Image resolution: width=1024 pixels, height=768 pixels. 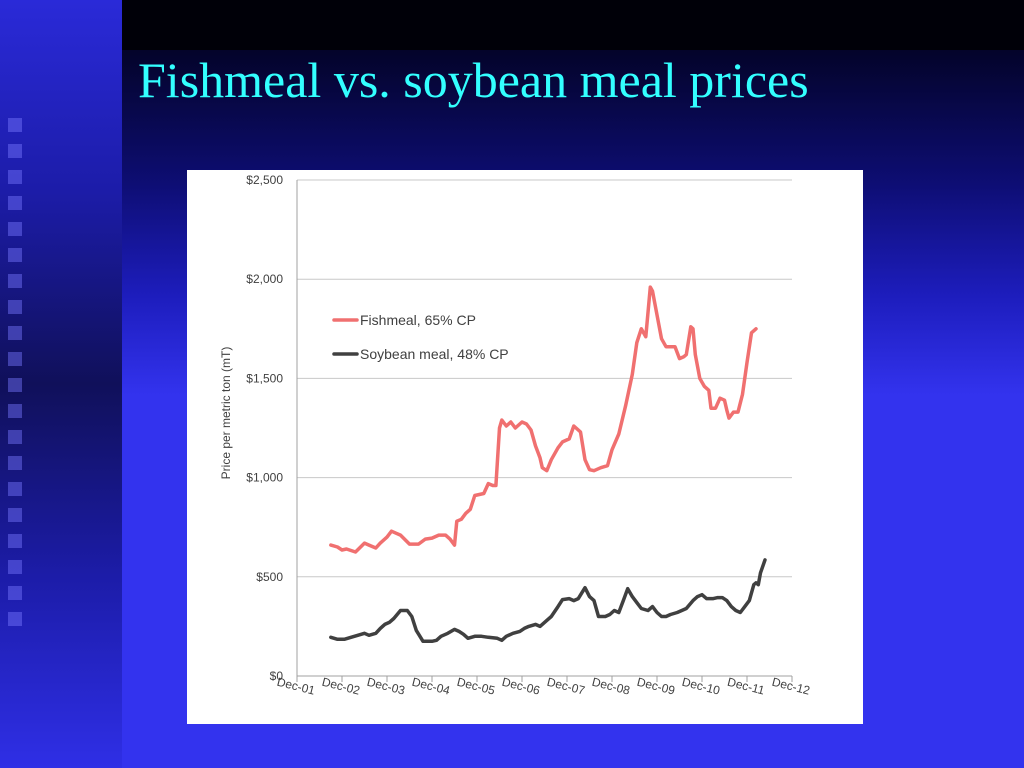 What do you see at coordinates (418, 320) in the screenshot?
I see `legend-fishmeal-label: Fishmeal, 65% CP` at bounding box center [418, 320].